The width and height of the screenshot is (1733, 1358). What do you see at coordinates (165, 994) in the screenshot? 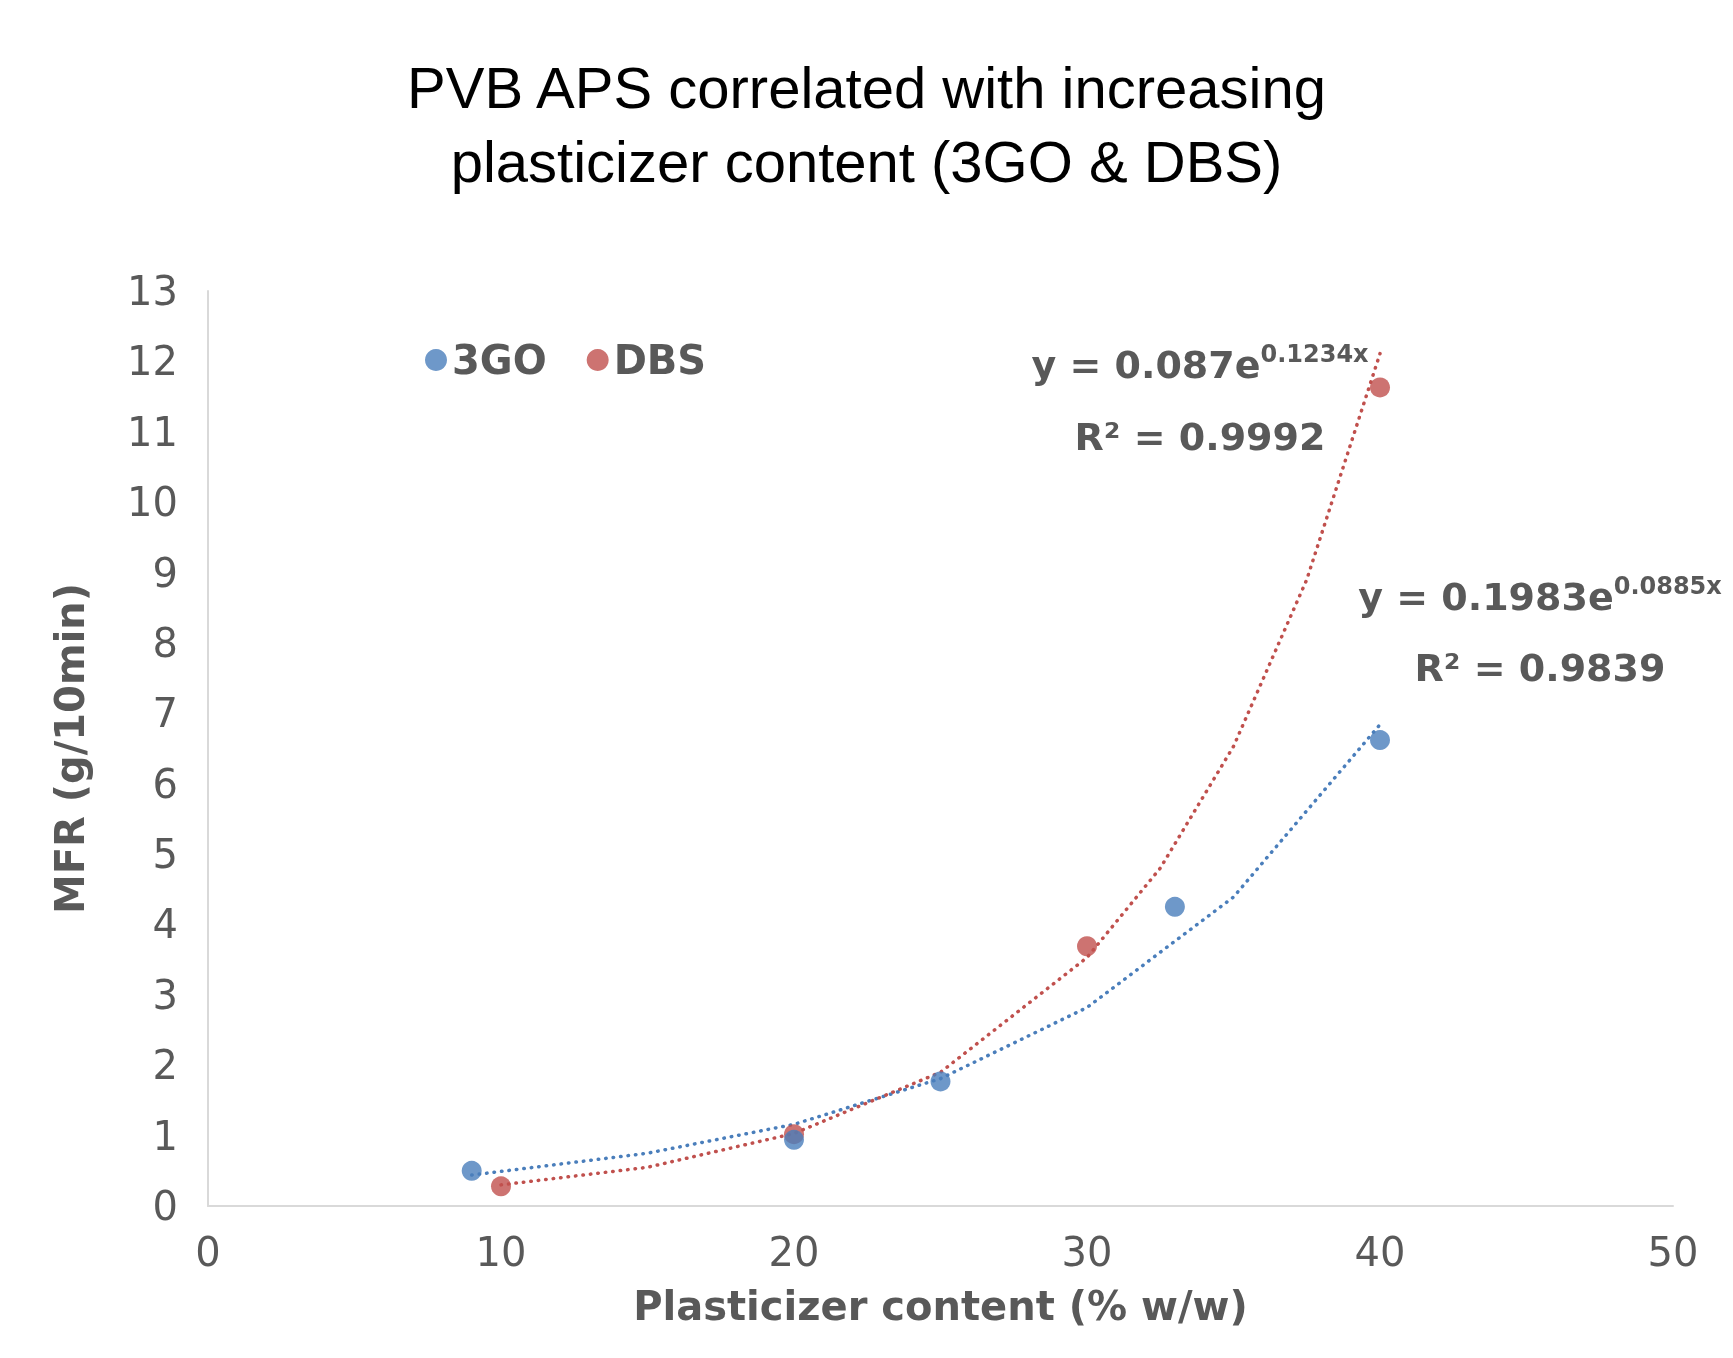
I see `y-tick-label: 3` at bounding box center [165, 994].